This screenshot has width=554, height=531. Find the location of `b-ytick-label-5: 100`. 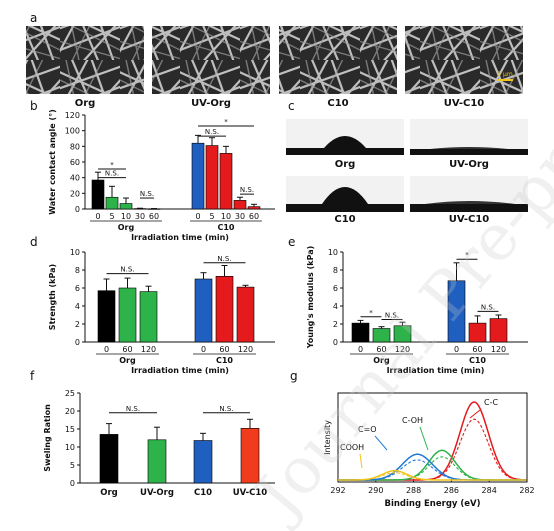

b-ytick-label-5: 100 is located at coordinates (72, 131).